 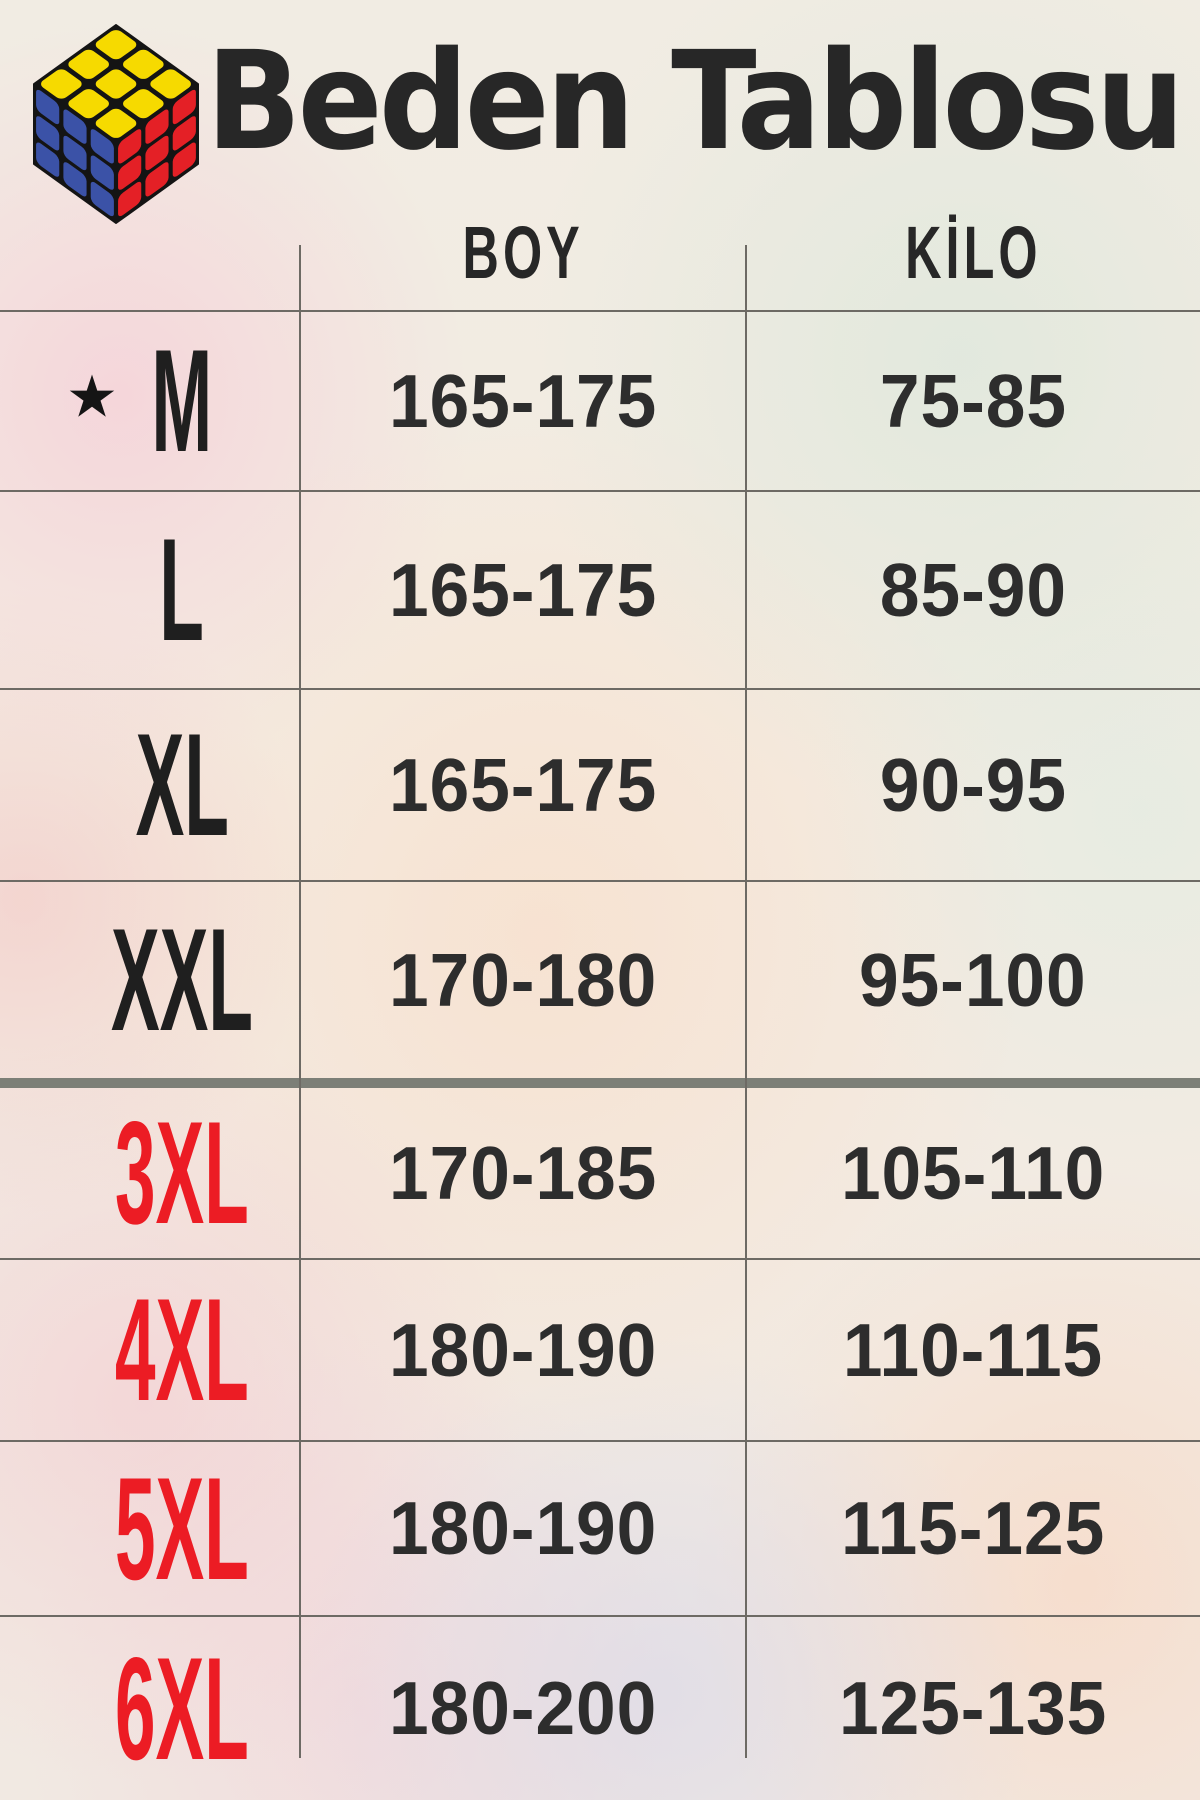 I want to click on boy-cell: 170-180, so click(x=523, y=980).